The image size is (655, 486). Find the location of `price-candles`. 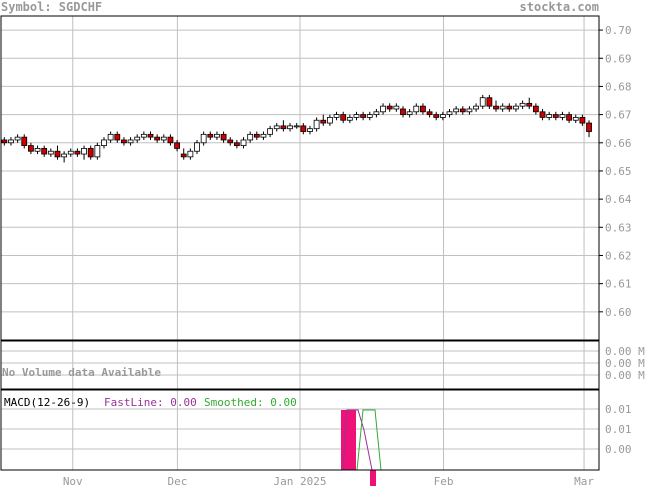

price-candles is located at coordinates (296, 128).